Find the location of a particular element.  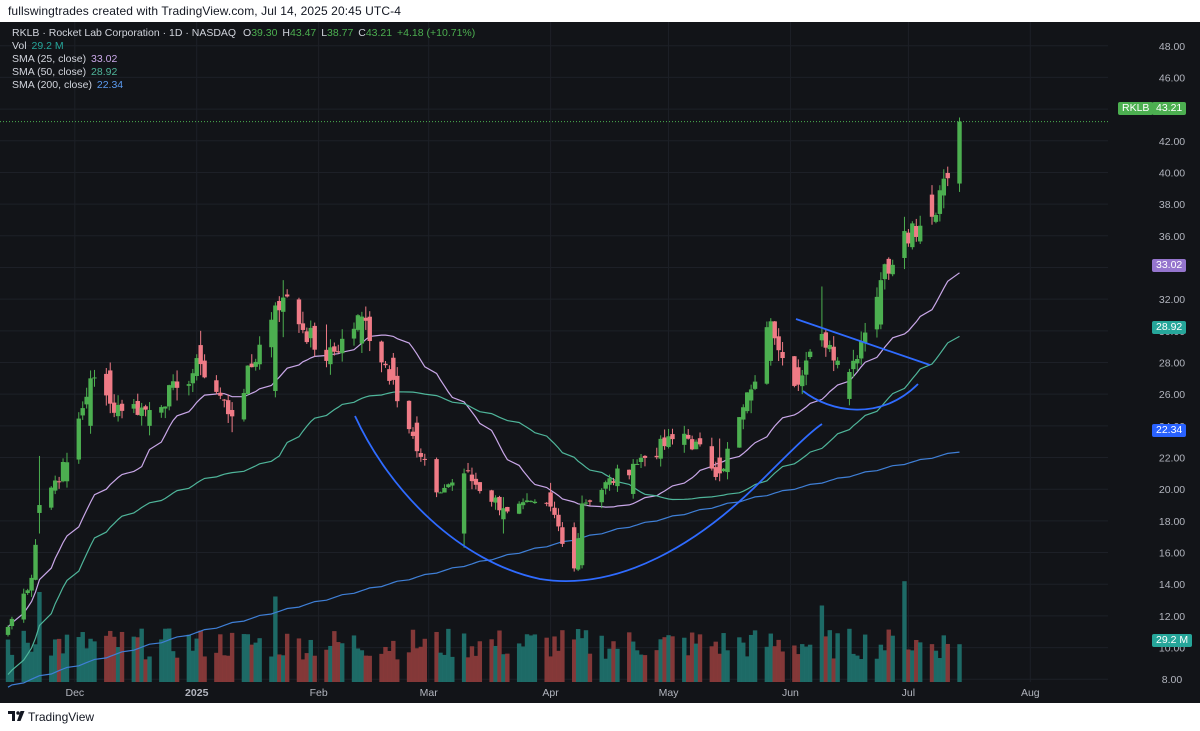

volume-value: 29.2 M is located at coordinates (47, 46).